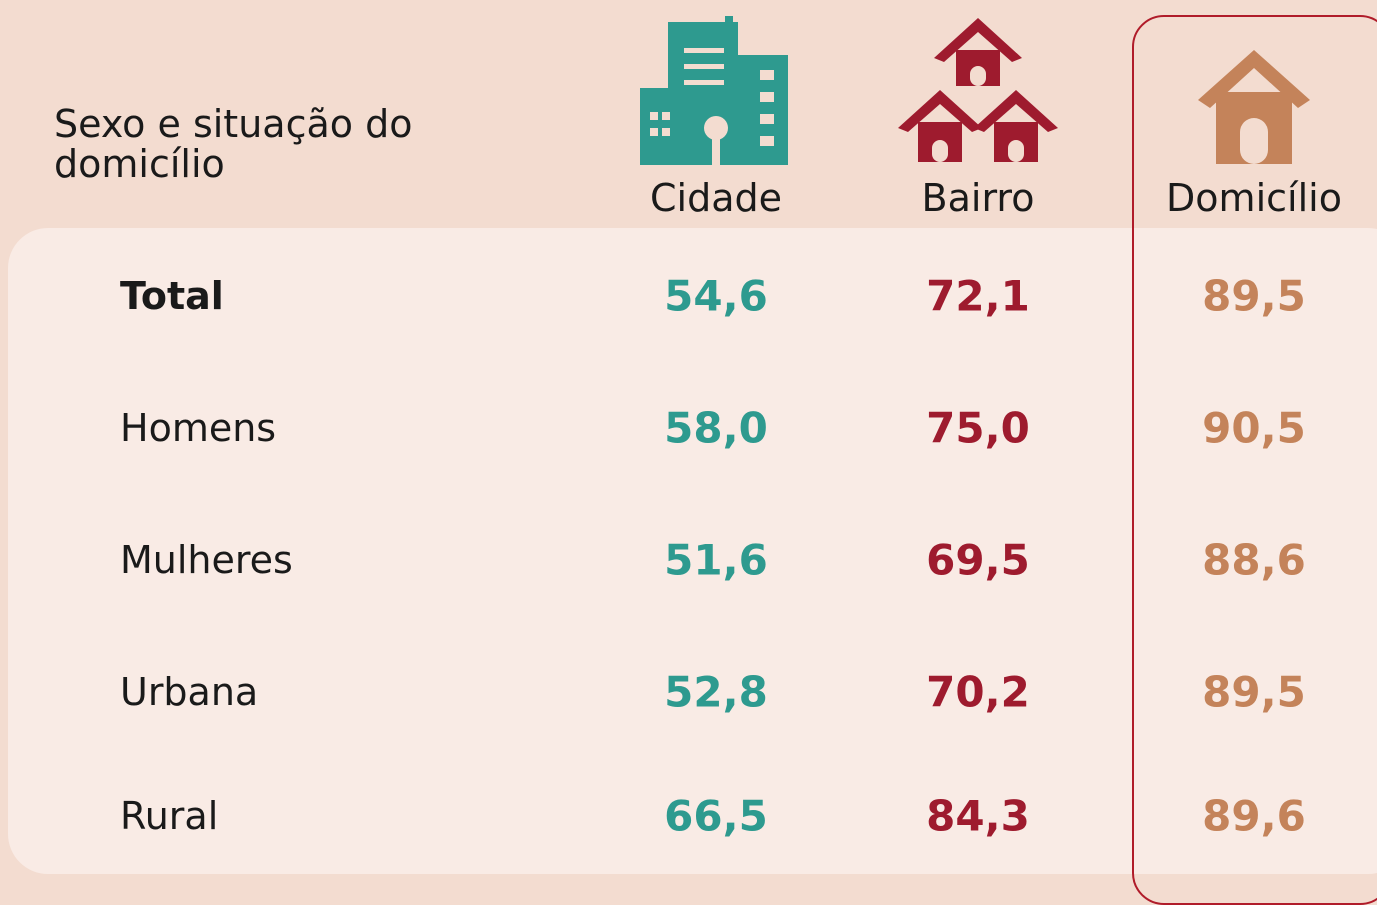 Image resolution: width=1377 pixels, height=905 pixels. Describe the element at coordinates (716, 428) in the screenshot. I see `cell-value: 58,0` at that location.